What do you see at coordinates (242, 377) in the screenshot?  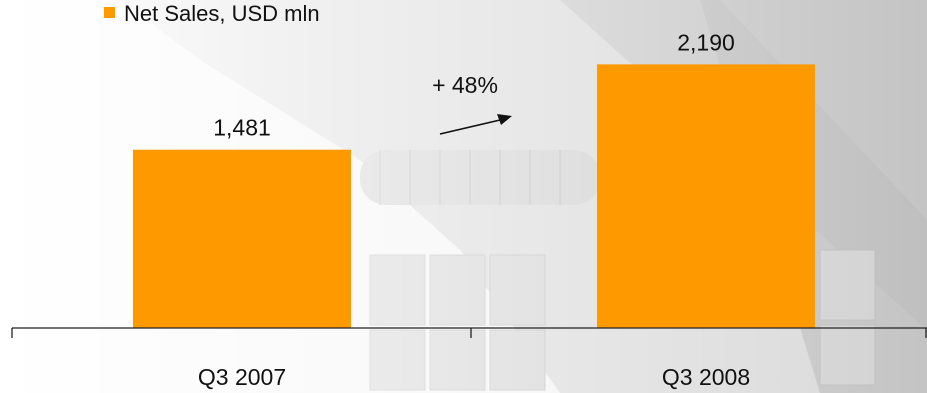 I see `x-tick-label: Q3 2007` at bounding box center [242, 377].